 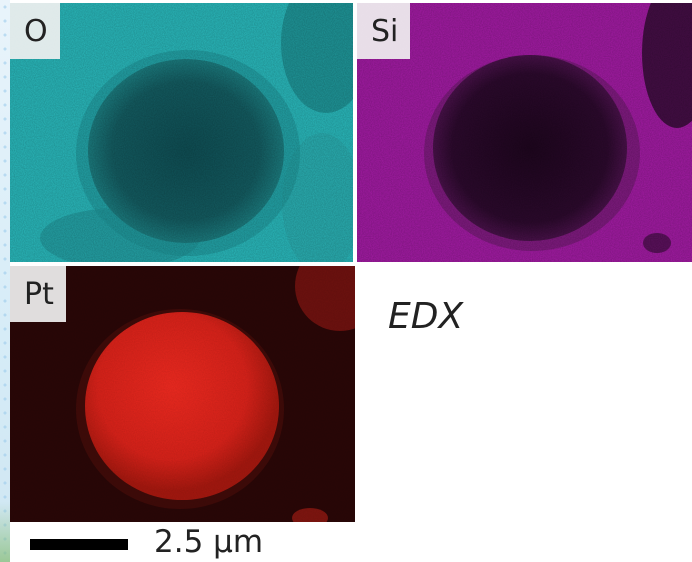 What do you see at coordinates (426, 316) in the screenshot?
I see `technique-label: EDX` at bounding box center [426, 316].